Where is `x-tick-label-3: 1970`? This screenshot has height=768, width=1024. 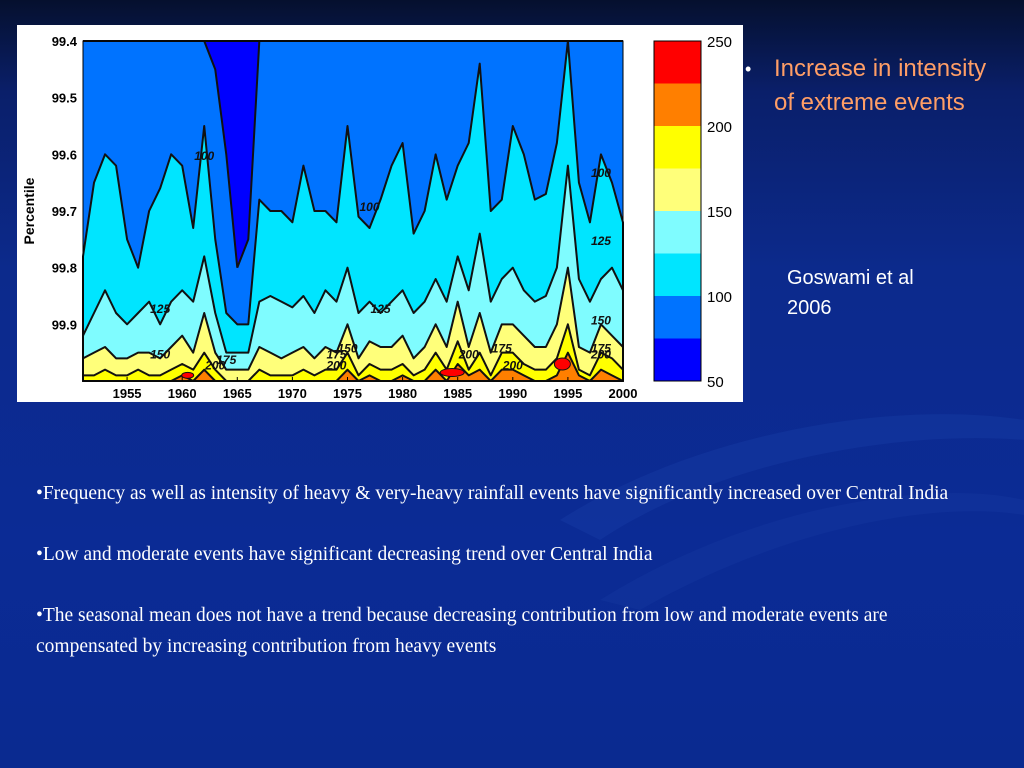 x-tick-label-3: 1970 is located at coordinates (292, 393).